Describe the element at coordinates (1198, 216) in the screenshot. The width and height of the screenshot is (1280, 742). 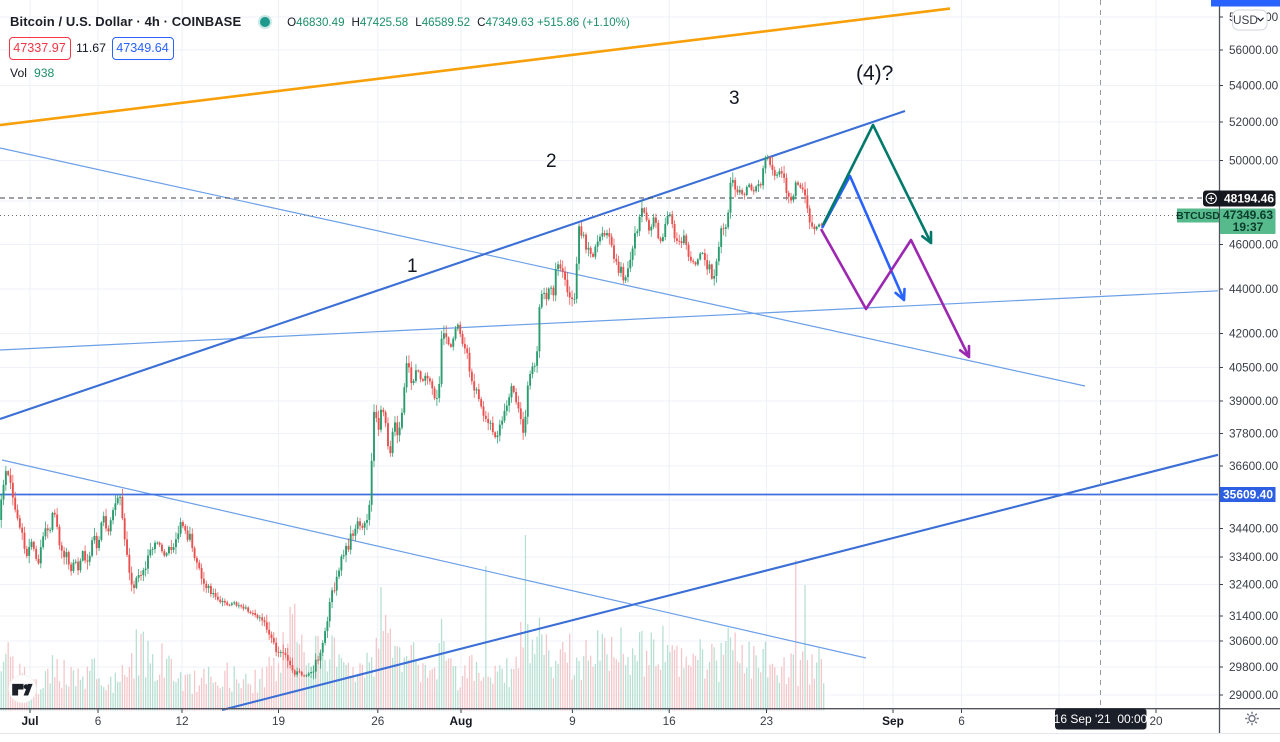
I see `svg-text: BTCUSD` at that location.